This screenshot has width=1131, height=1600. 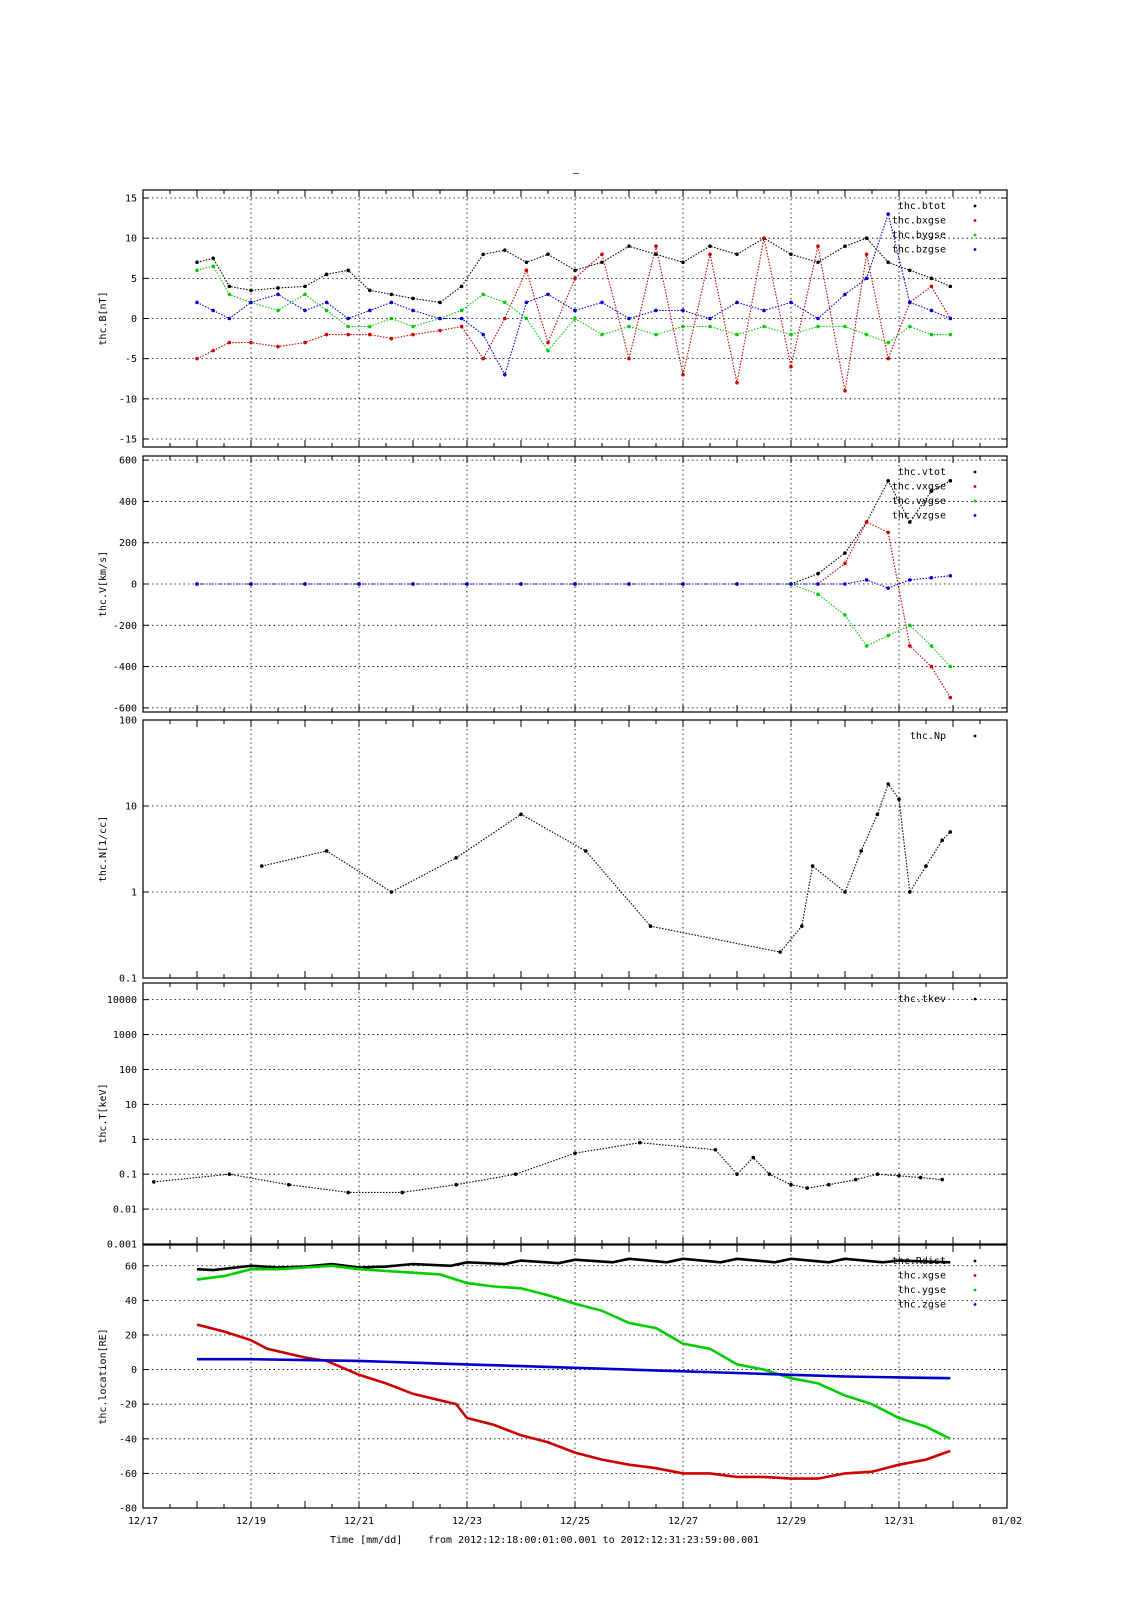 What do you see at coordinates (134, 1370) in the screenshot?
I see `y-tick-label: 0` at bounding box center [134, 1370].